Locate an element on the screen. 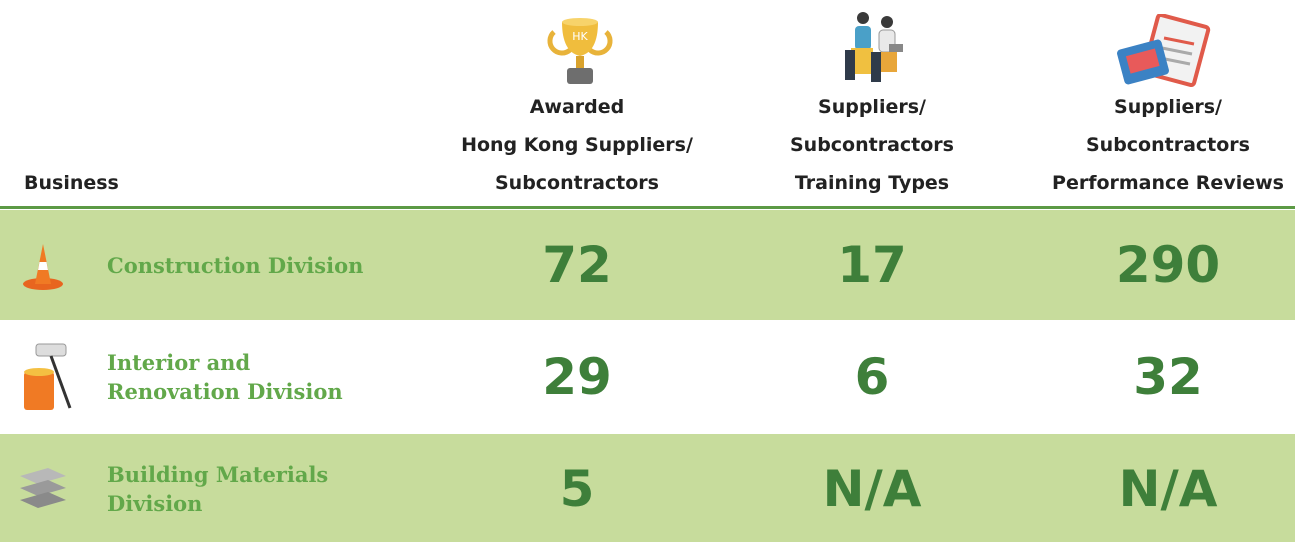 The width and height of the screenshot is (1295, 544). header-line: Training Types is located at coordinates (872, 183).